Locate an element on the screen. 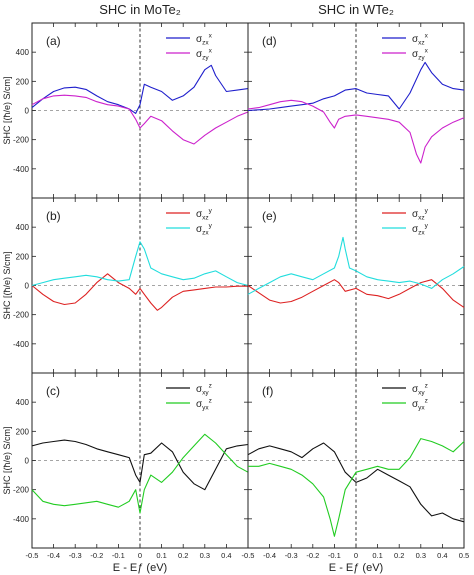 This screenshot has height=575, width=474. x-axis-label-right: E - Eƒ (eV) is located at coordinates (356, 568).